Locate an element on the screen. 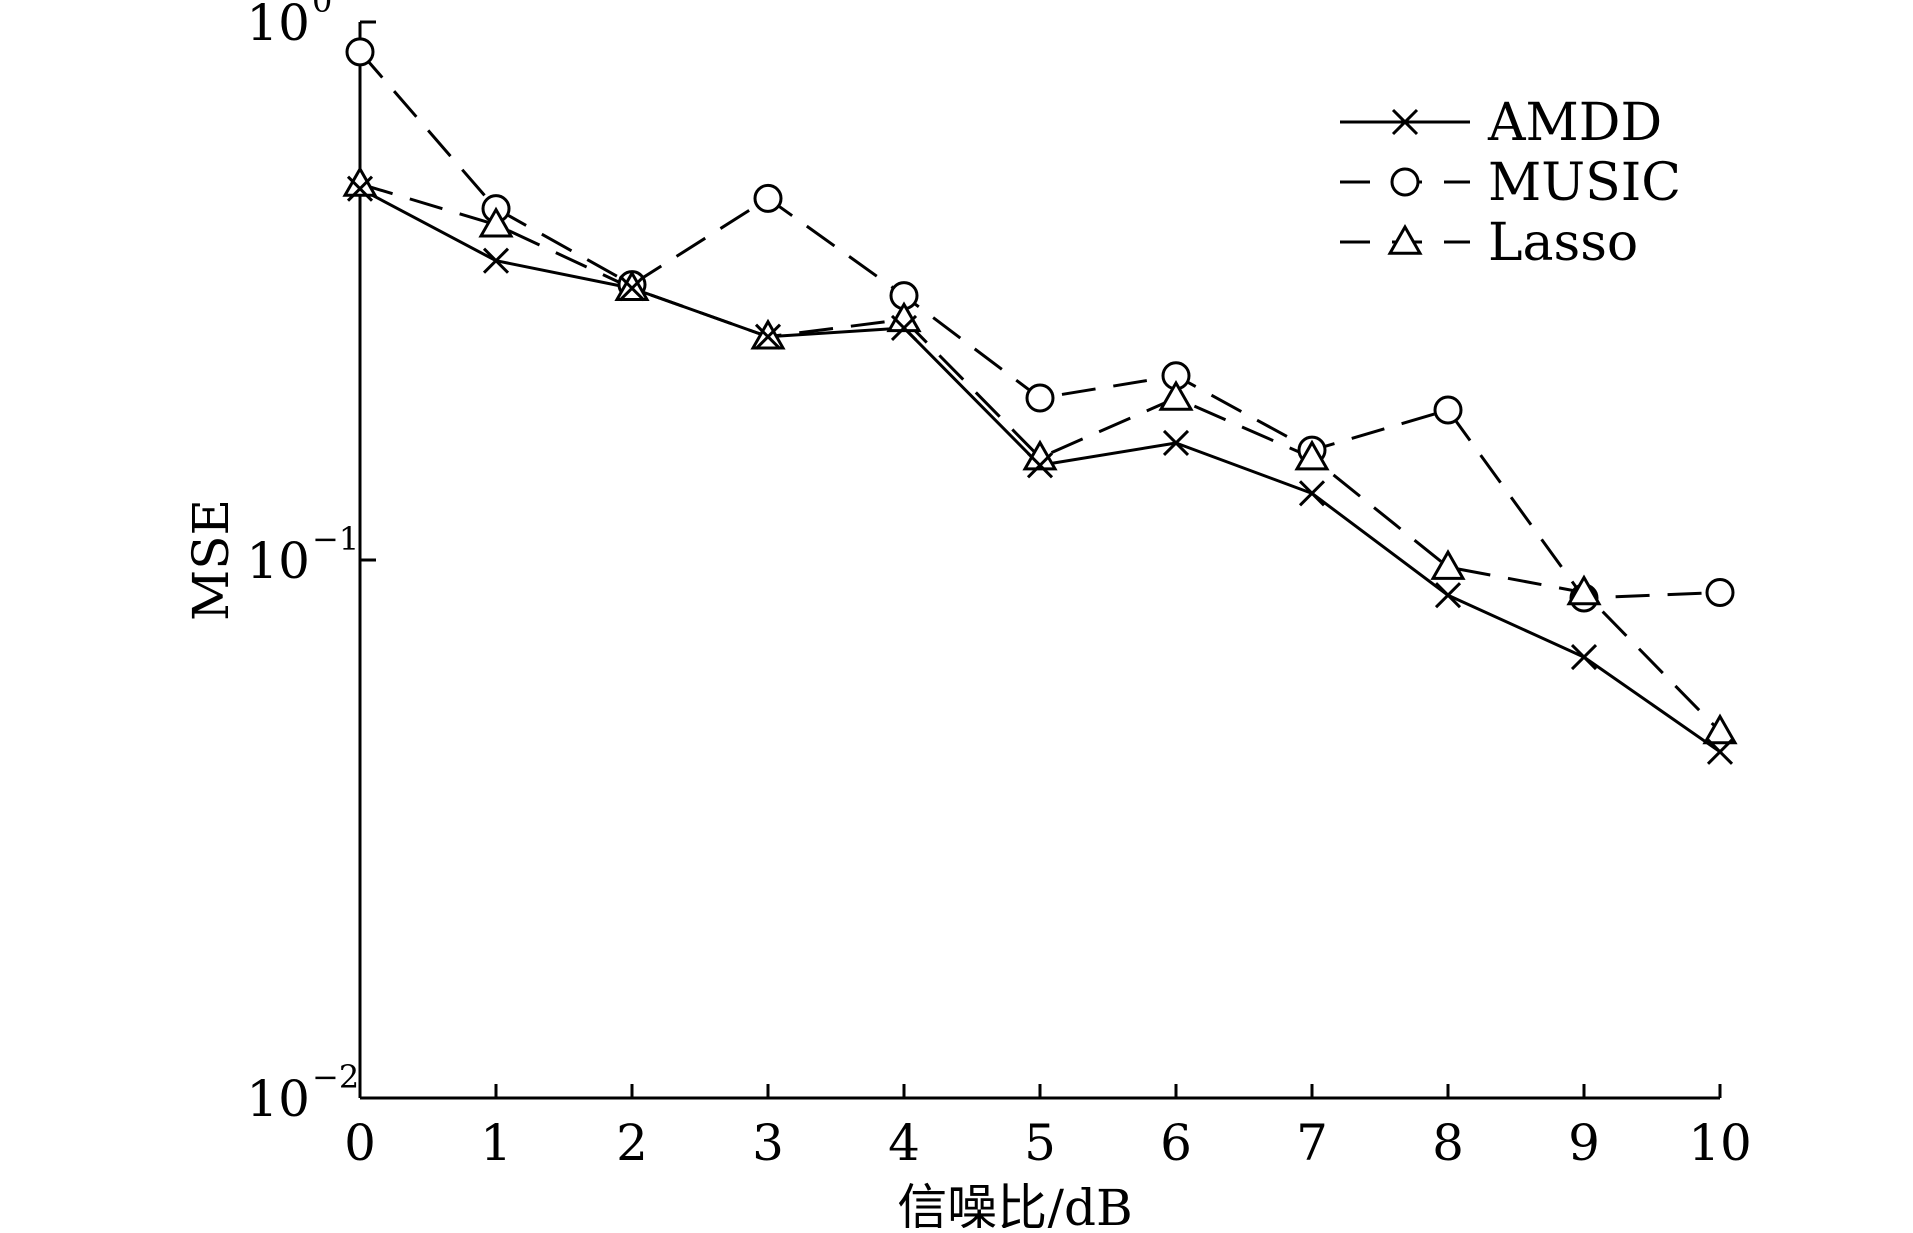 Image resolution: width=1913 pixels, height=1233 pixels. legend-label: MUSIC is located at coordinates (1584, 183).